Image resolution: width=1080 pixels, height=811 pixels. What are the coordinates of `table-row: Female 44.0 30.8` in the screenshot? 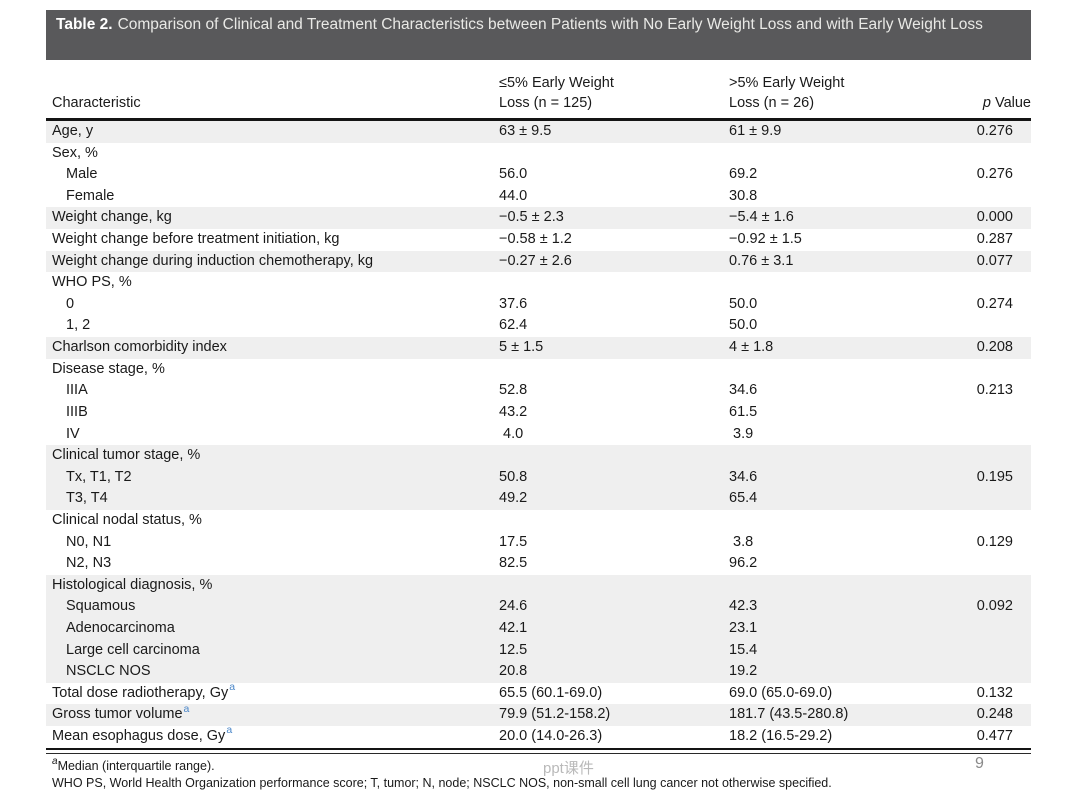 It's located at (538, 197).